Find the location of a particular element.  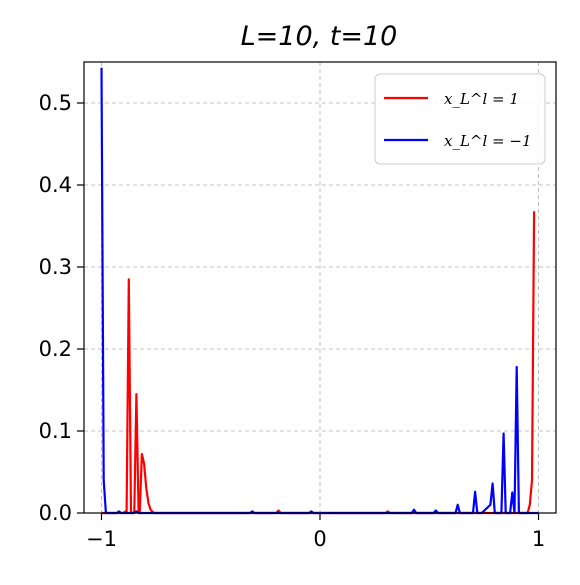

y-tick-label: 0.0 is located at coordinates (55, 513).